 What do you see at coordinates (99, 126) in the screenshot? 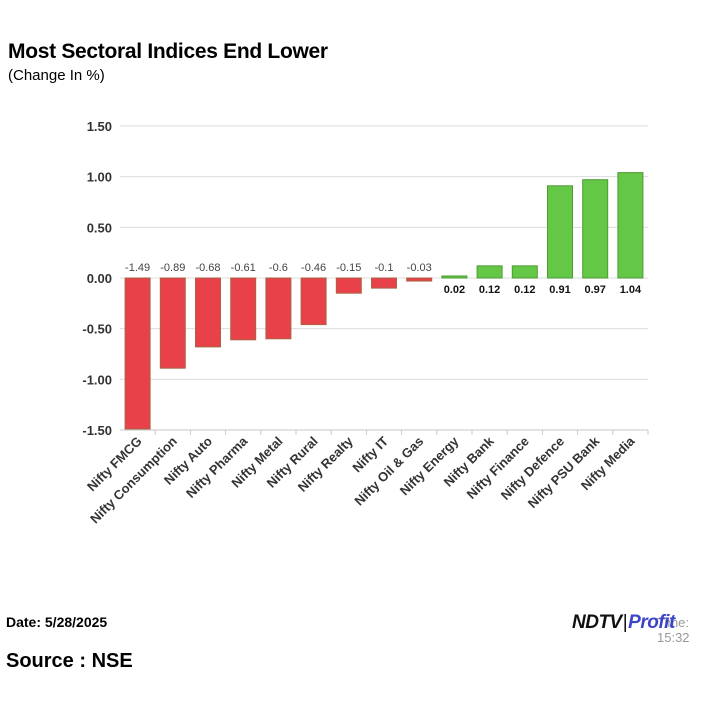
I see `y-tick-label: 1.50` at bounding box center [99, 126].